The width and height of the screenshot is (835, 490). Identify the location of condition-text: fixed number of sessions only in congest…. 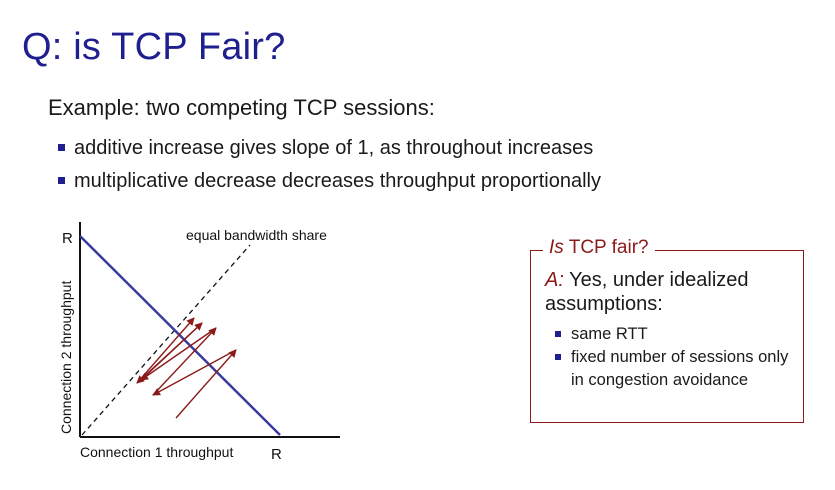
(680, 368).